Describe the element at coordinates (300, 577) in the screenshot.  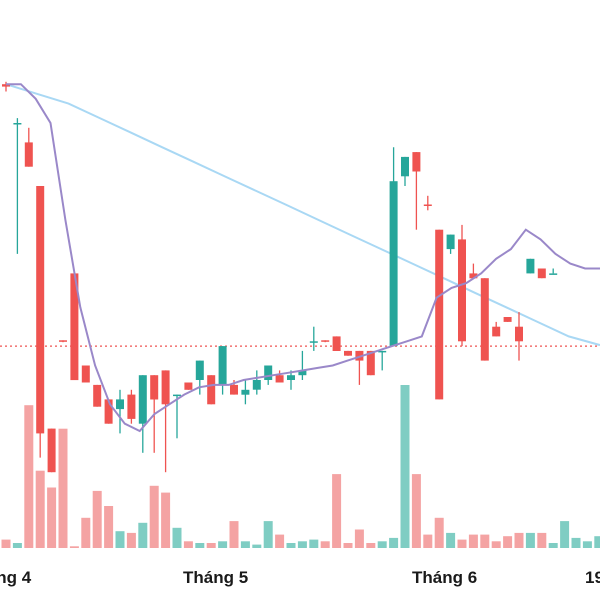
I see `x-axis: Tháng 4 Tháng 5 Tháng 6 19` at that location.